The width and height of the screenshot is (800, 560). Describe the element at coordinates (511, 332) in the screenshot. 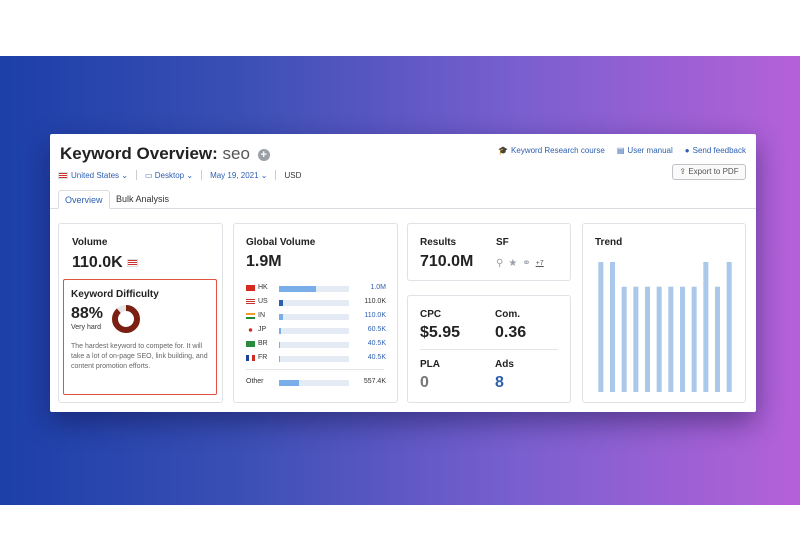

I see `com-value: 0.36` at that location.